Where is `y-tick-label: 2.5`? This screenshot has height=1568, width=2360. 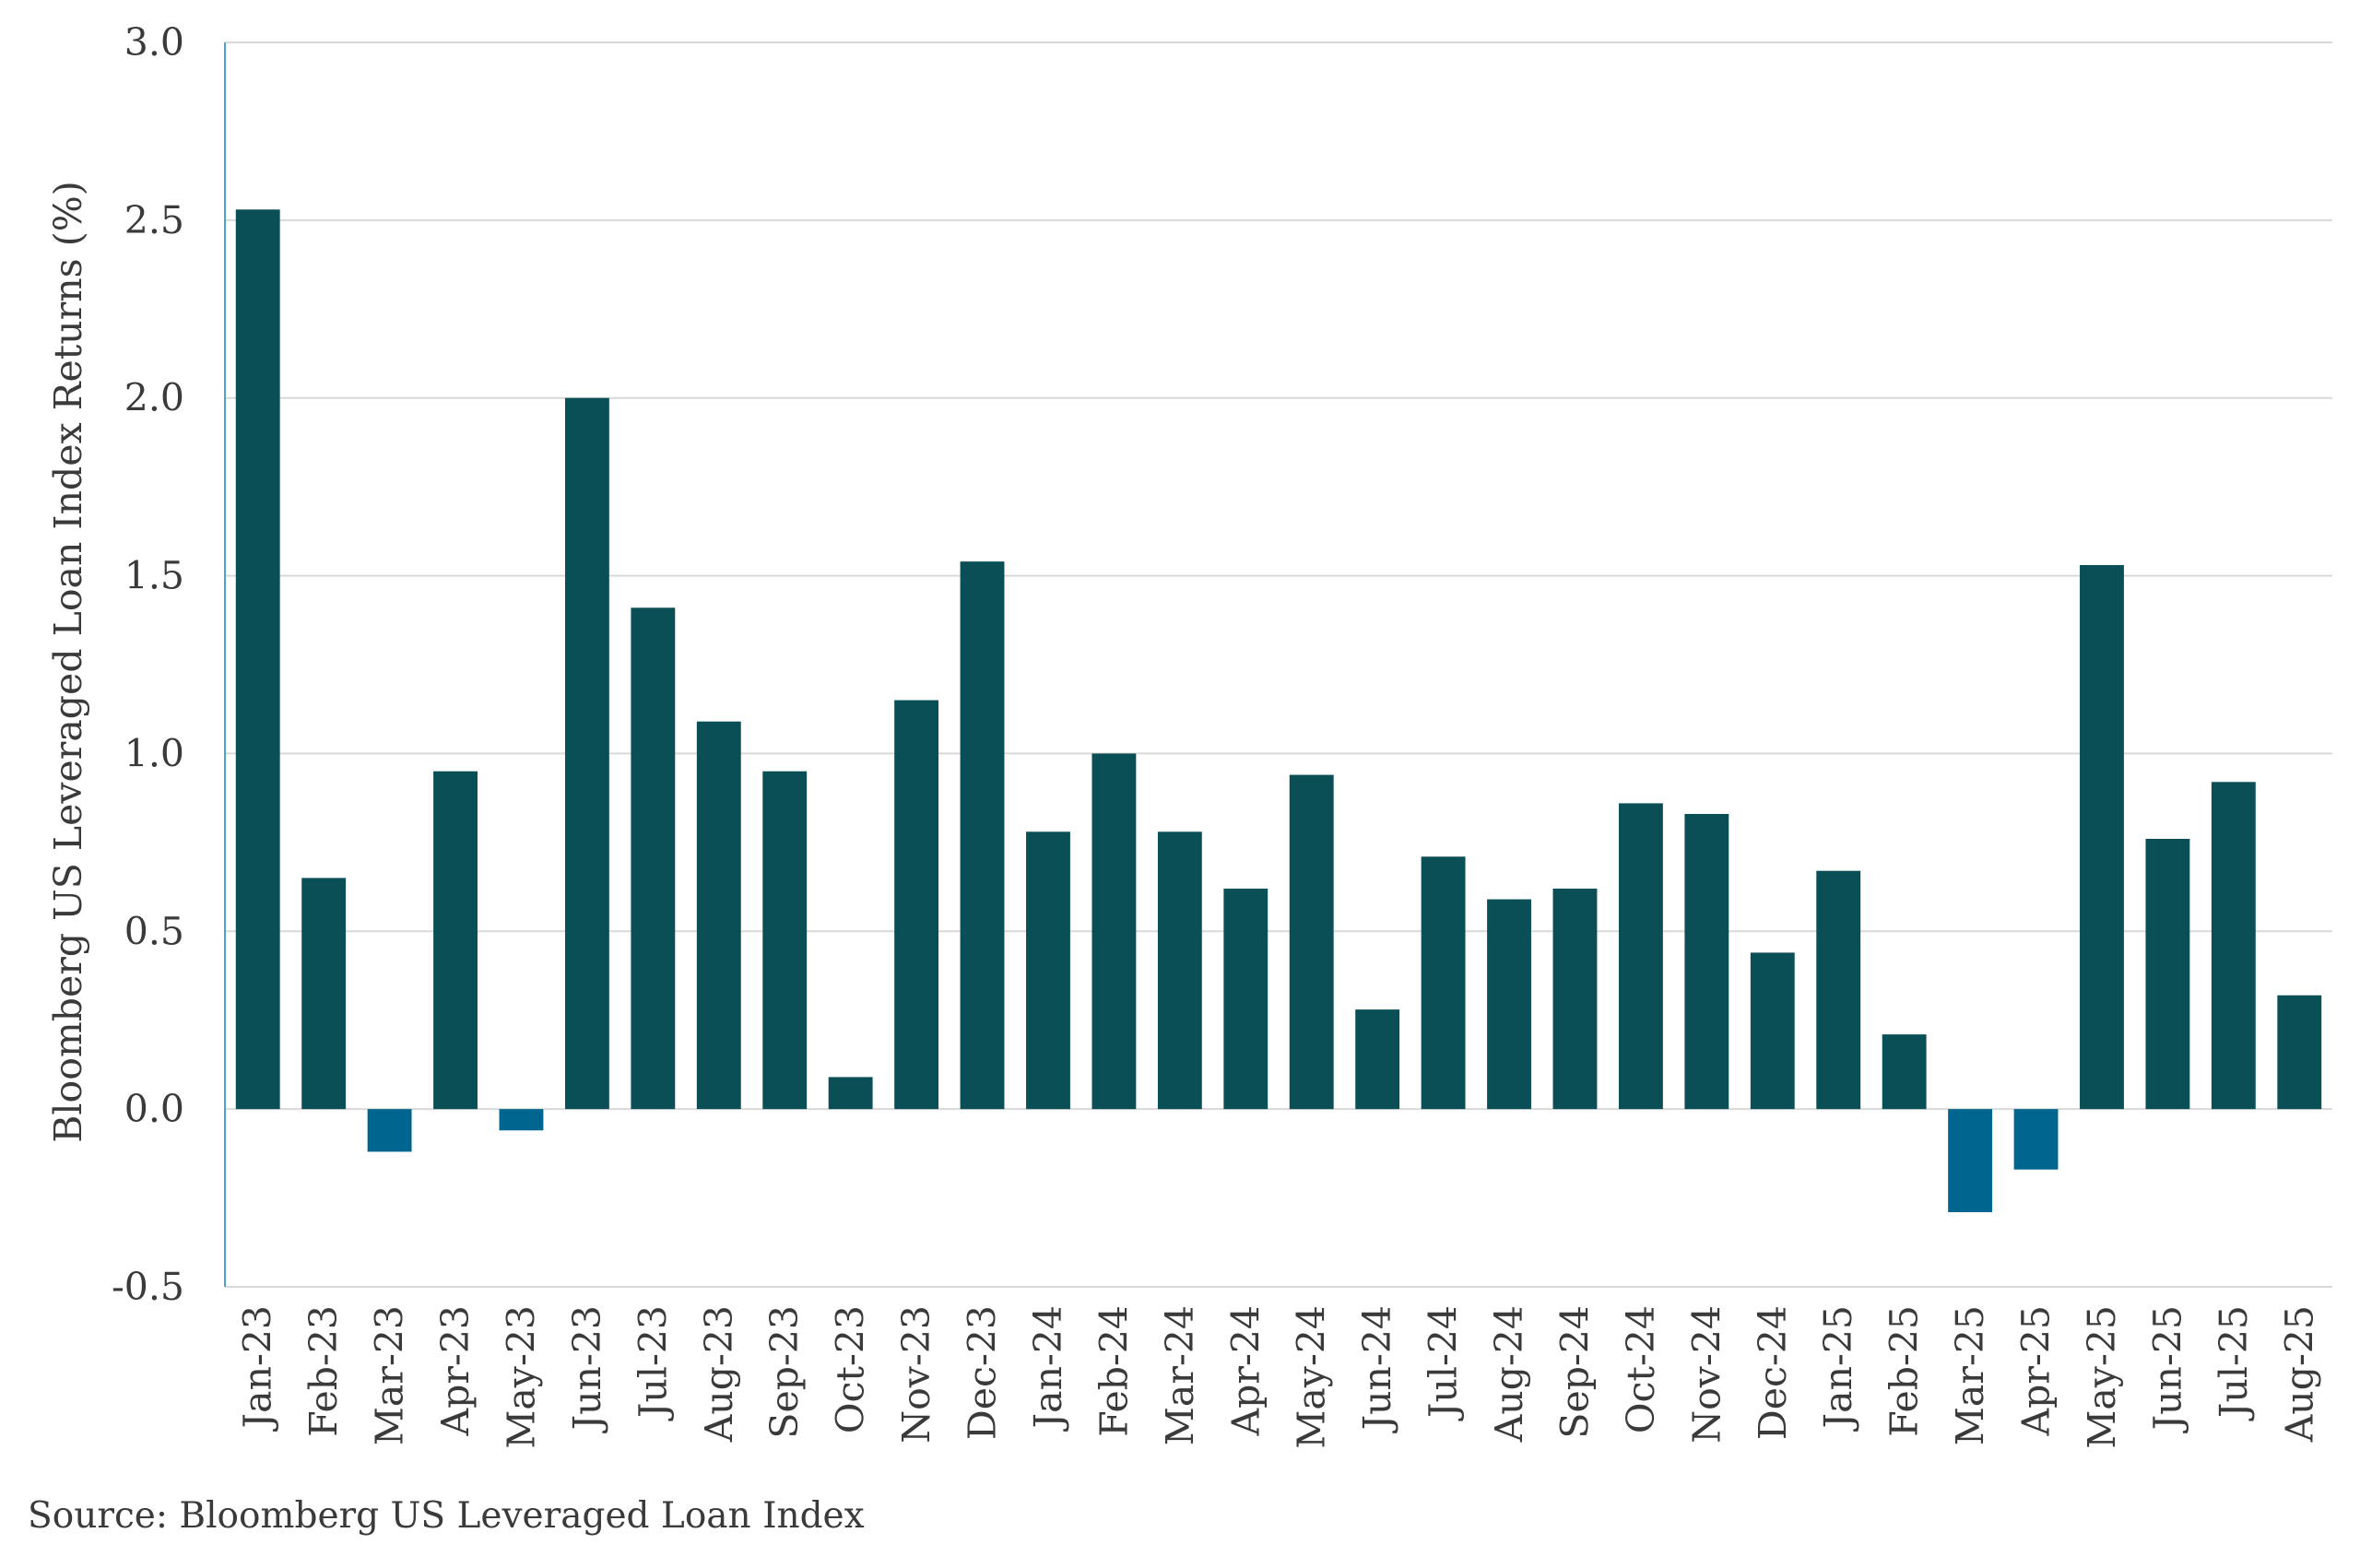
y-tick-label: 2.5 is located at coordinates (154, 220).